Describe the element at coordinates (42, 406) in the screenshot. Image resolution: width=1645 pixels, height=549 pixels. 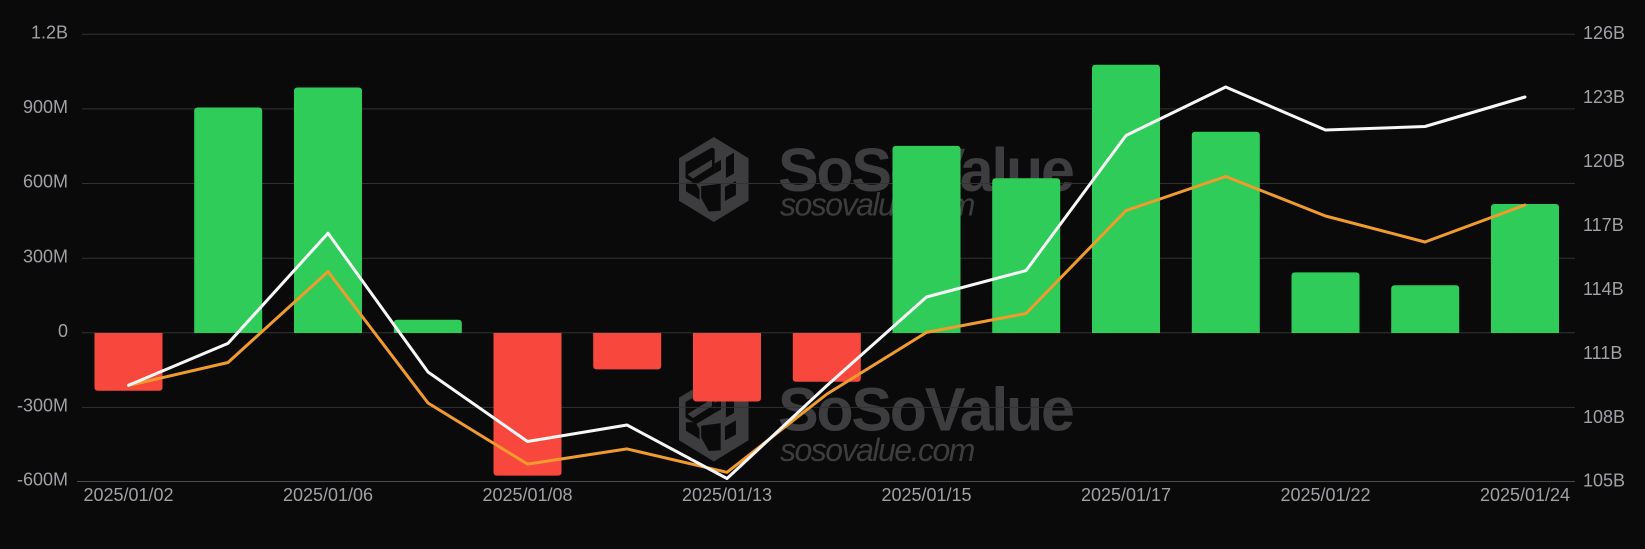
I see `svg-text: -300M` at that location.